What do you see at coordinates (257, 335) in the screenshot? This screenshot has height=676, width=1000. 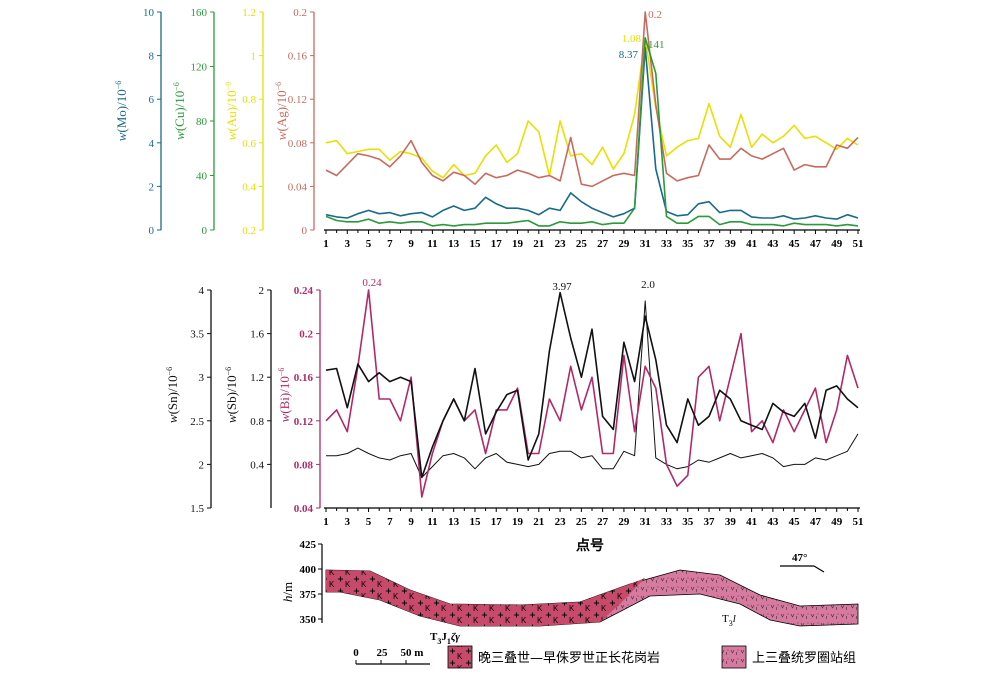 I see `y-tick-label-sb: 1.6` at bounding box center [257, 335].